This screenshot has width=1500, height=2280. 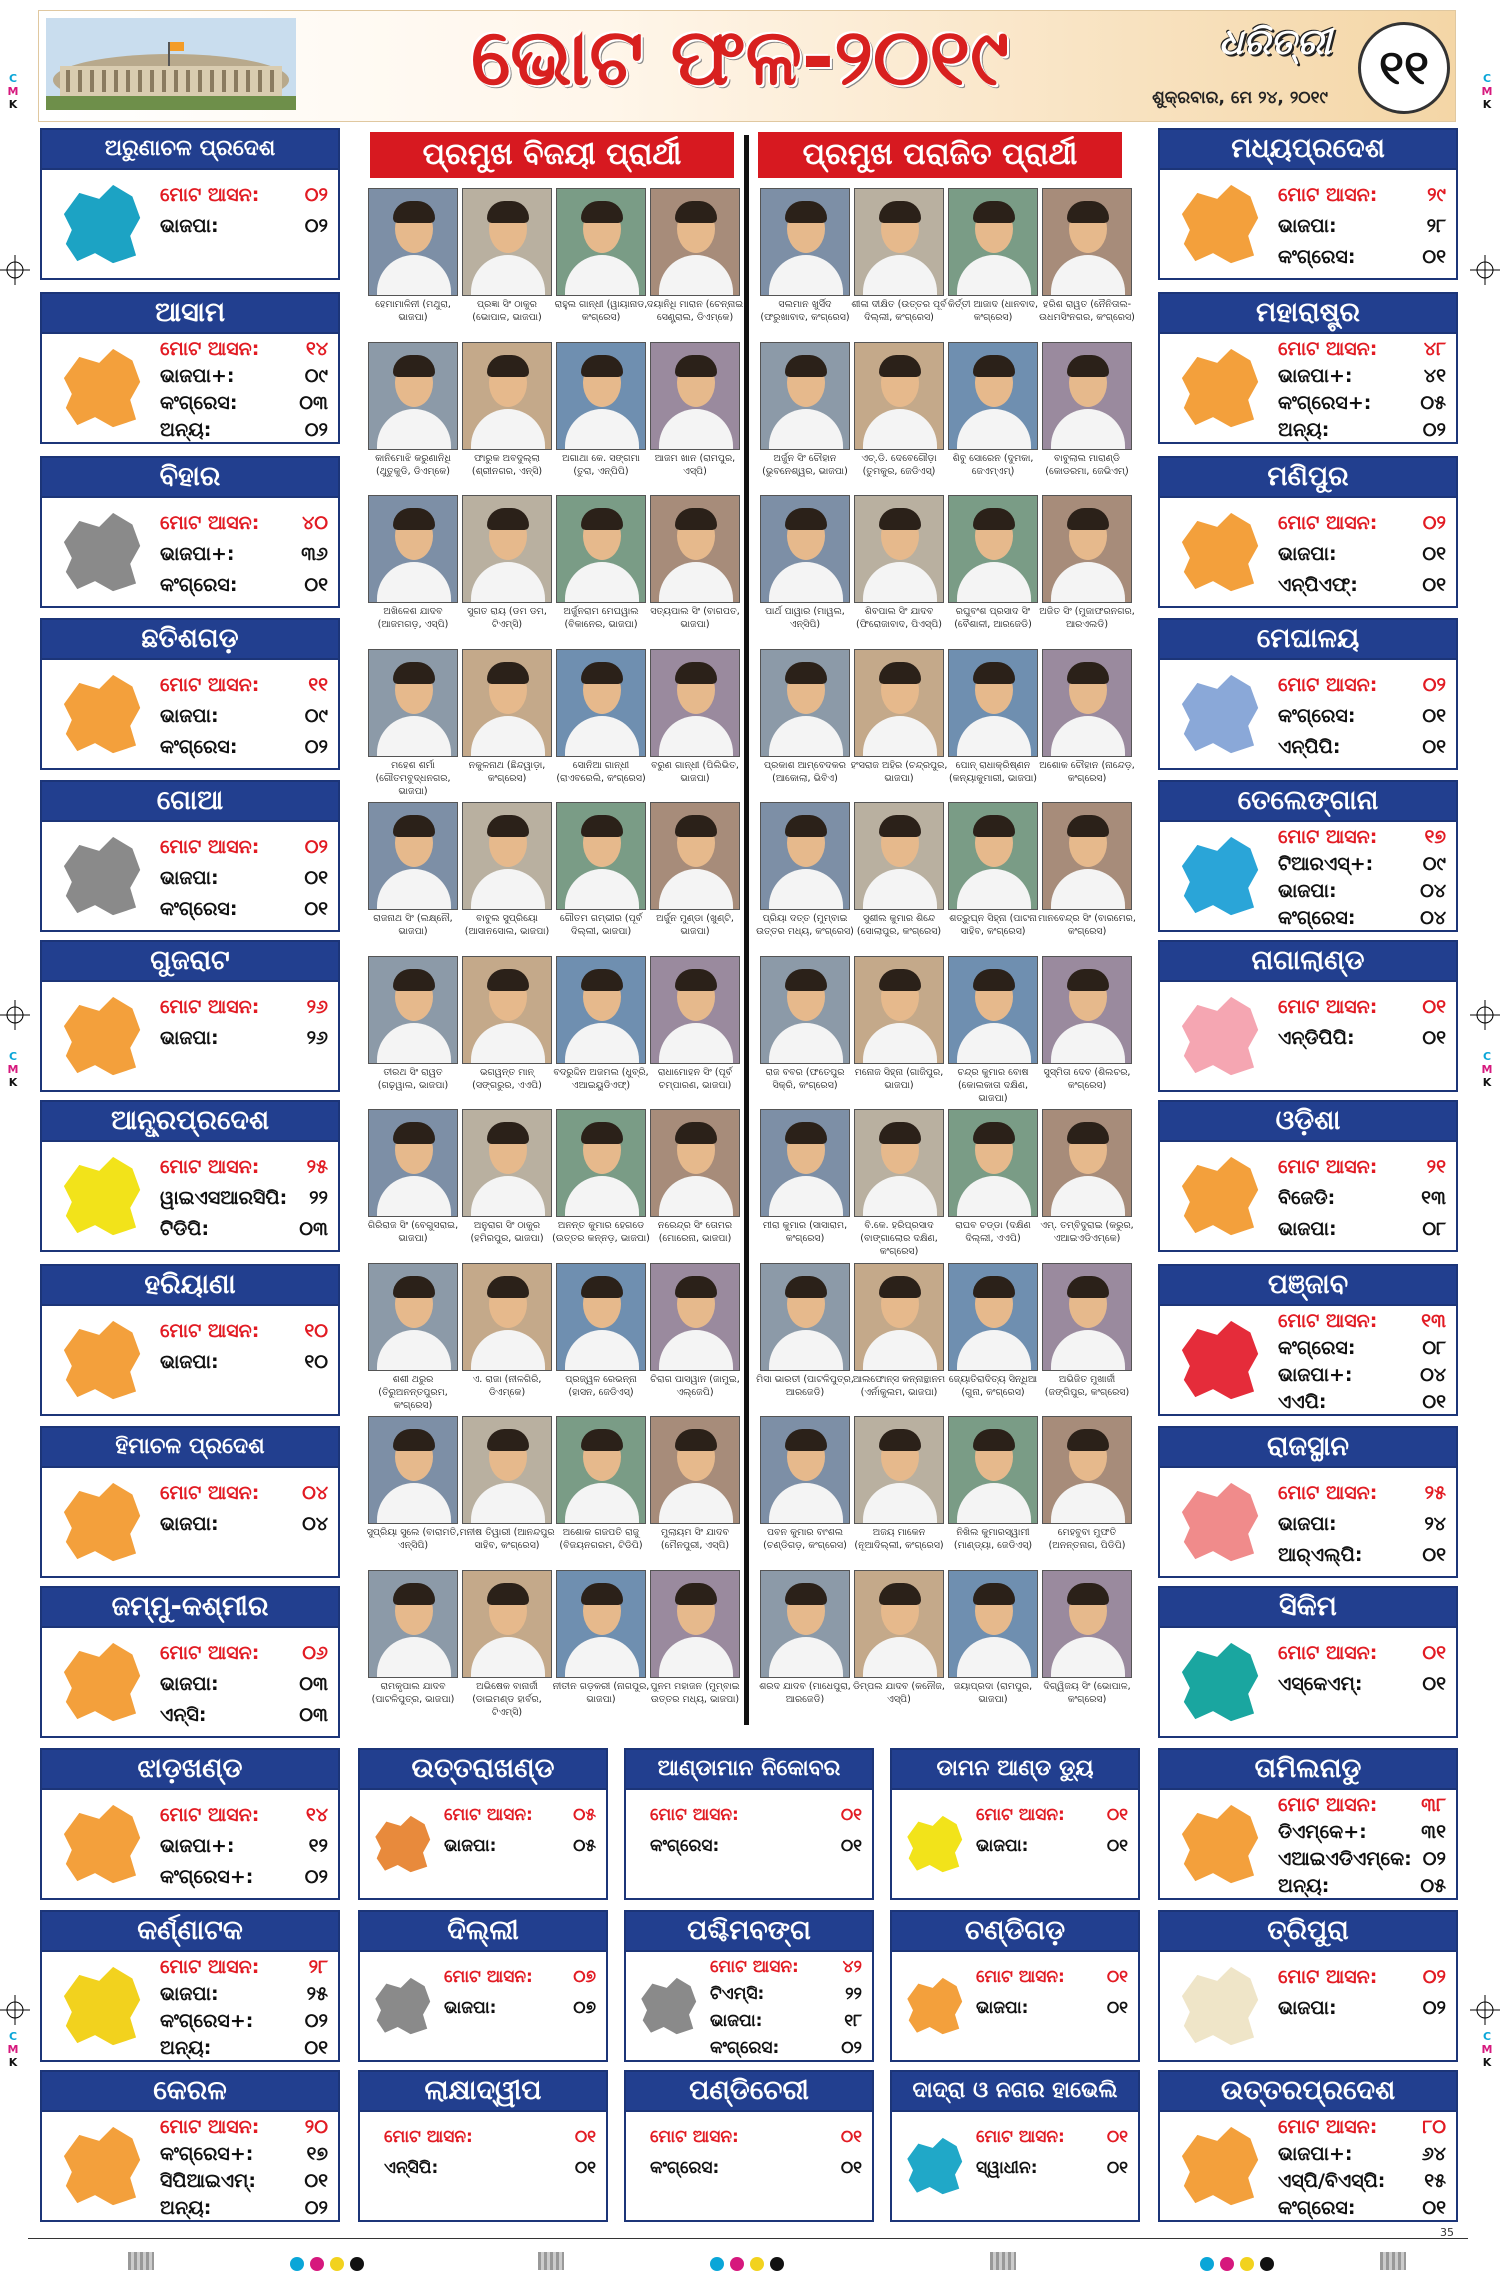 I want to click on loser-candidate: ଚନ୍ଦ୍ର କୁମାର ବୋଷ (କୋଲକାତା ଦକ୍ଷିଣ, ଭାଜପା), so click(x=993, y=1030).